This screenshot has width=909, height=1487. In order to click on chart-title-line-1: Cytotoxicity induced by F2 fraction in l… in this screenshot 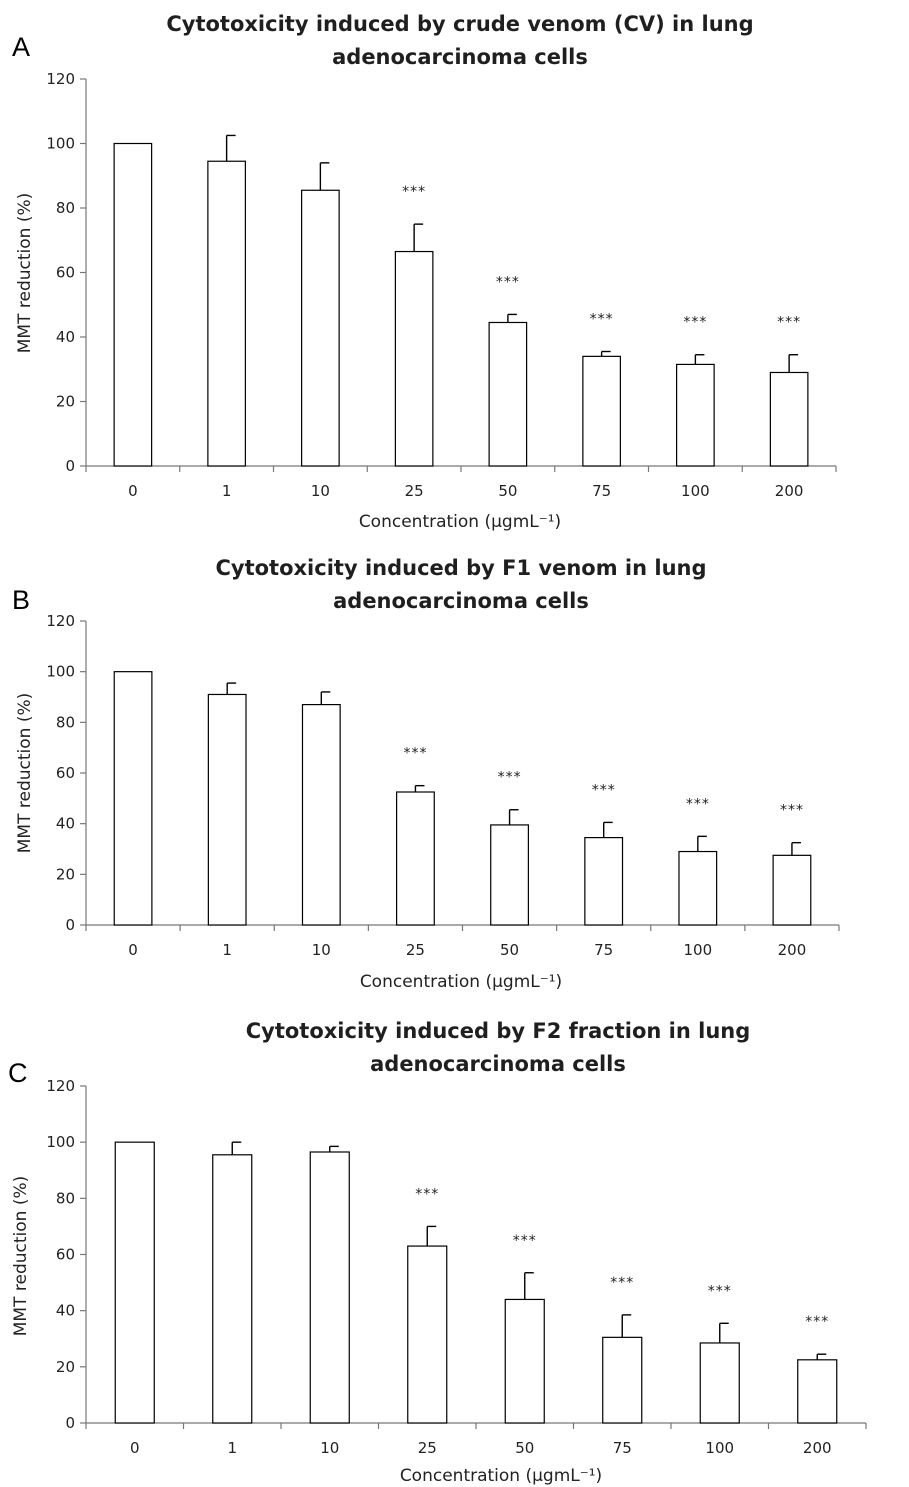, I will do `click(498, 1031)`.